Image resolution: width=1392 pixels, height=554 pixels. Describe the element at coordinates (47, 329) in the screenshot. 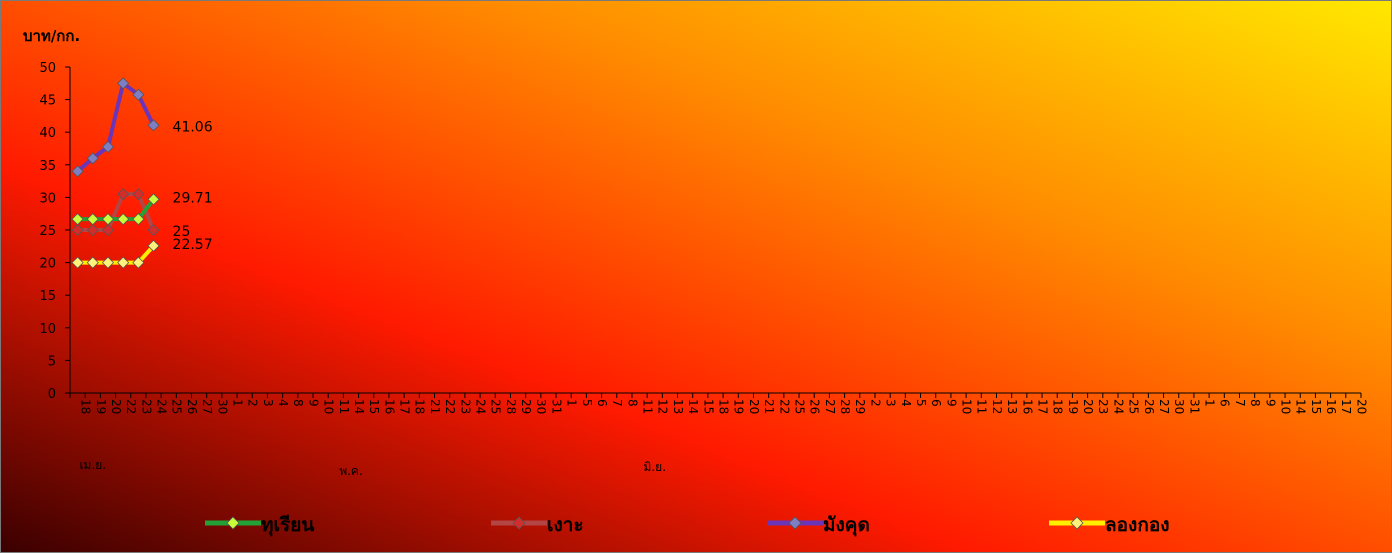

I see `y-tick-label: 10` at that location.